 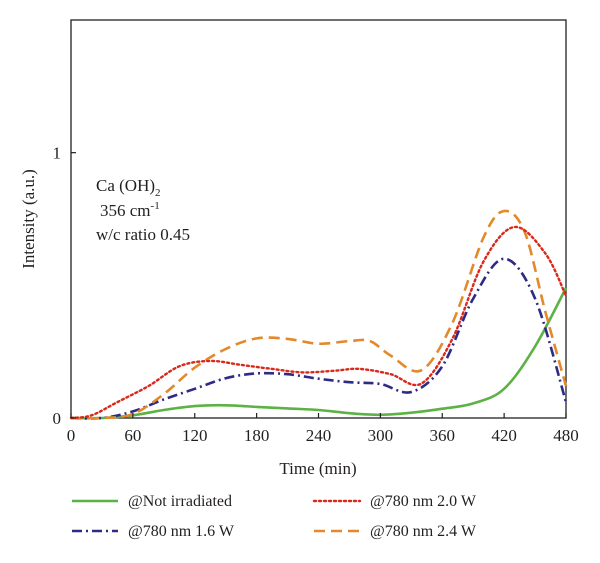 I want to click on x-tick-label: 120, so click(x=195, y=435).